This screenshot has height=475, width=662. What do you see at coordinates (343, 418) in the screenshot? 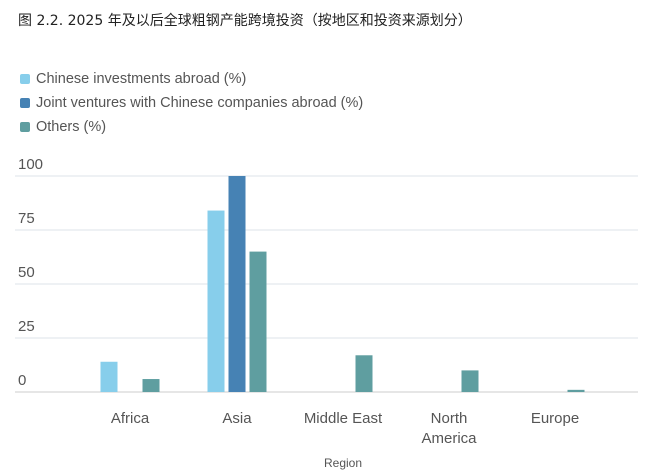
I see `x-tick-label: Middle East` at bounding box center [343, 418].